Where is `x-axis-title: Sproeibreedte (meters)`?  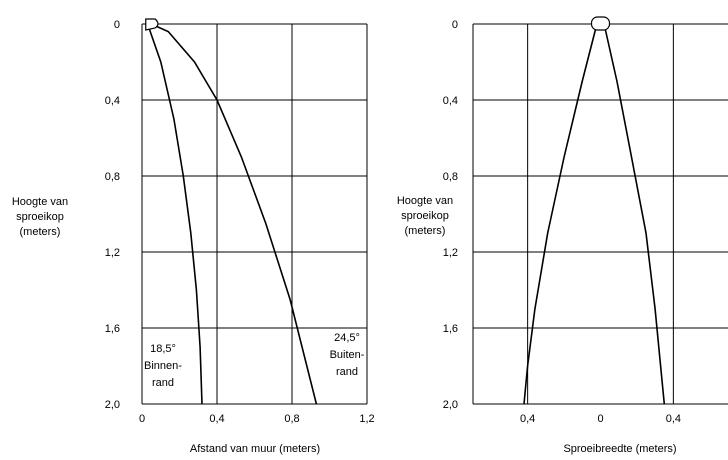
x-axis-title: Sproeibreedte (meters) is located at coordinates (619, 449).